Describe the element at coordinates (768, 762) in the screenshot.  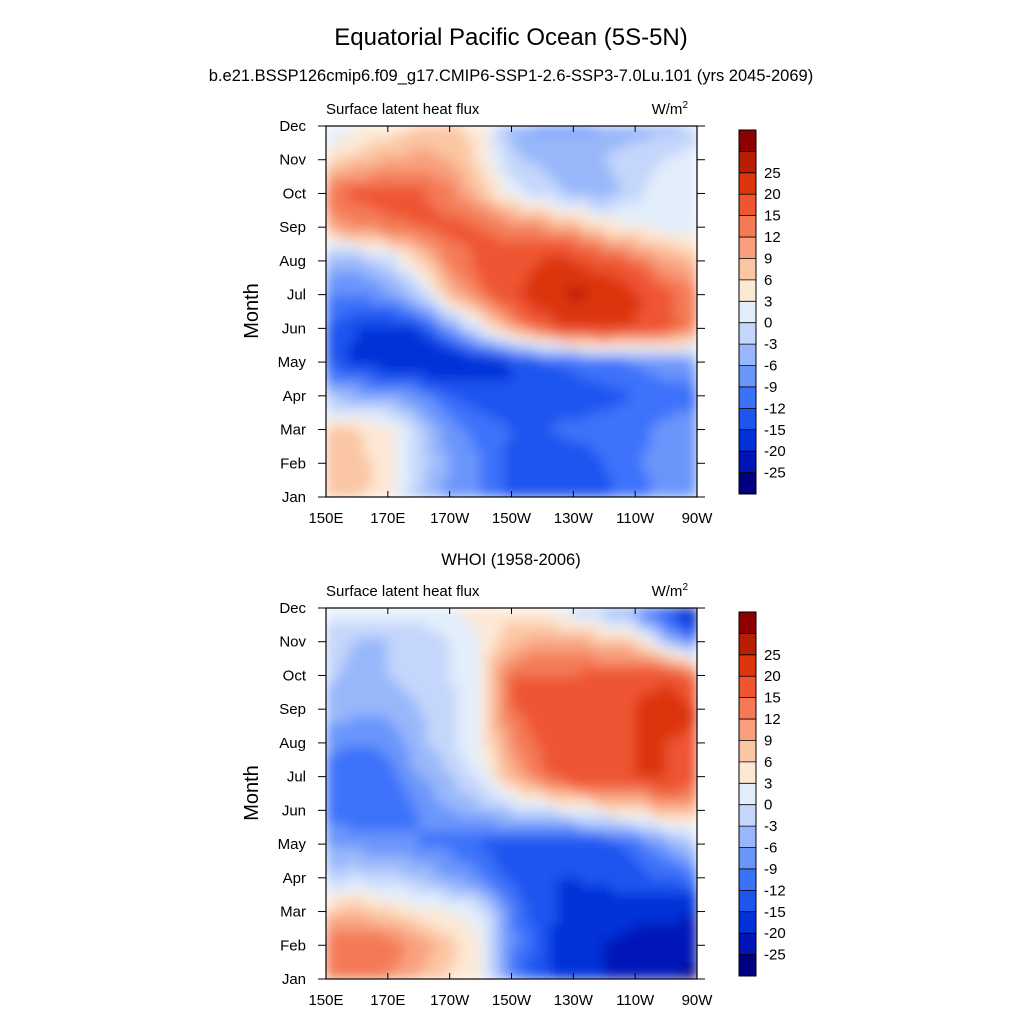
I see `colorbar-label: 6` at that location.